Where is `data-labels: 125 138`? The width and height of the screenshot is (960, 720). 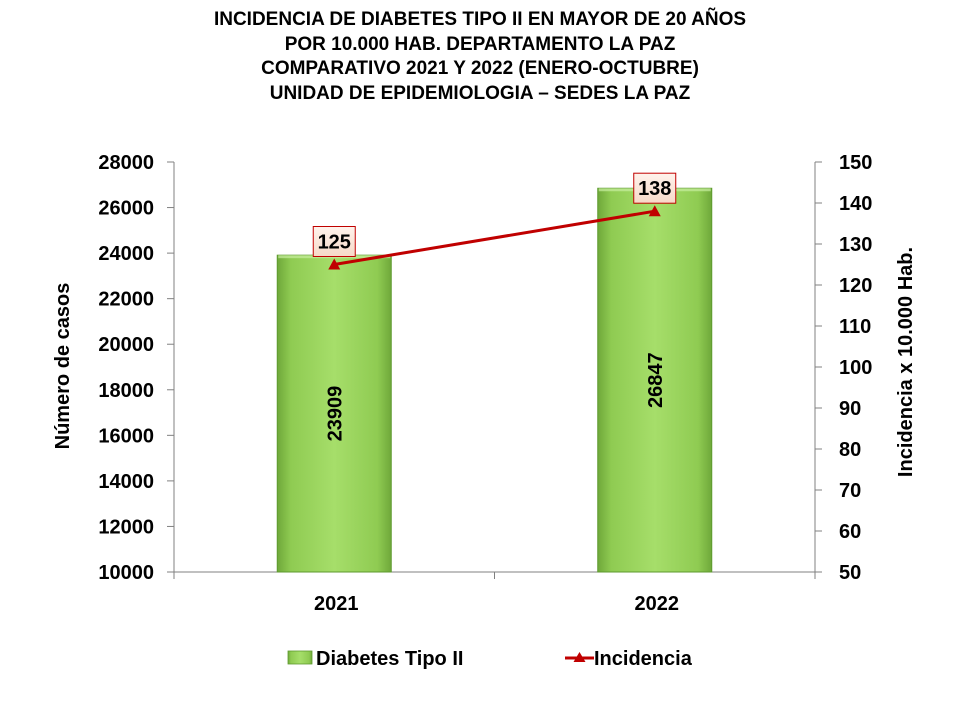 data-labels: 125 138 is located at coordinates (494, 214).